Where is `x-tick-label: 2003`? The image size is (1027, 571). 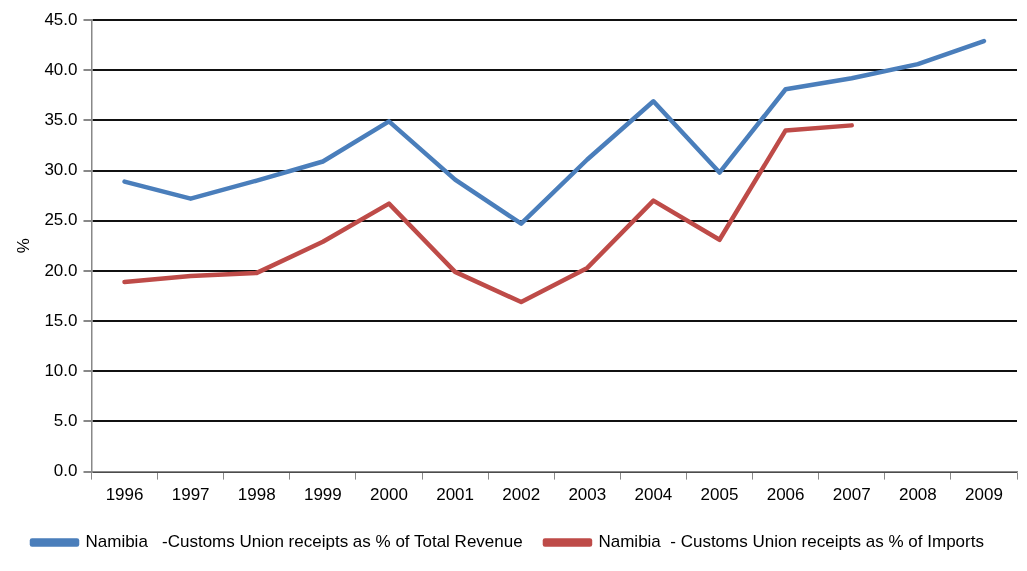
x-tick-label: 2003 is located at coordinates (587, 495).